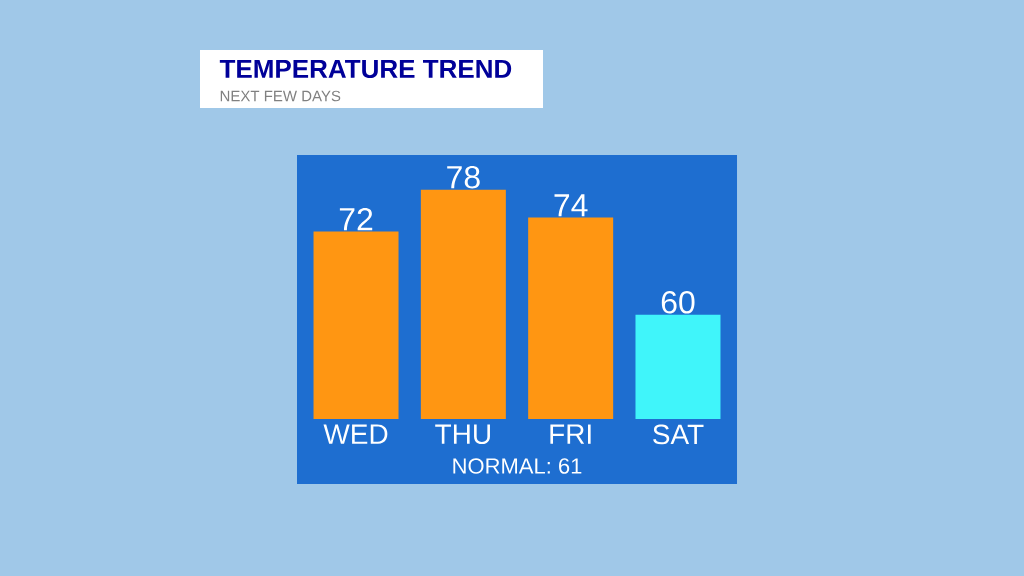 This screenshot has height=576, width=1024. What do you see at coordinates (571, 205) in the screenshot?
I see `data-label: 74` at bounding box center [571, 205].